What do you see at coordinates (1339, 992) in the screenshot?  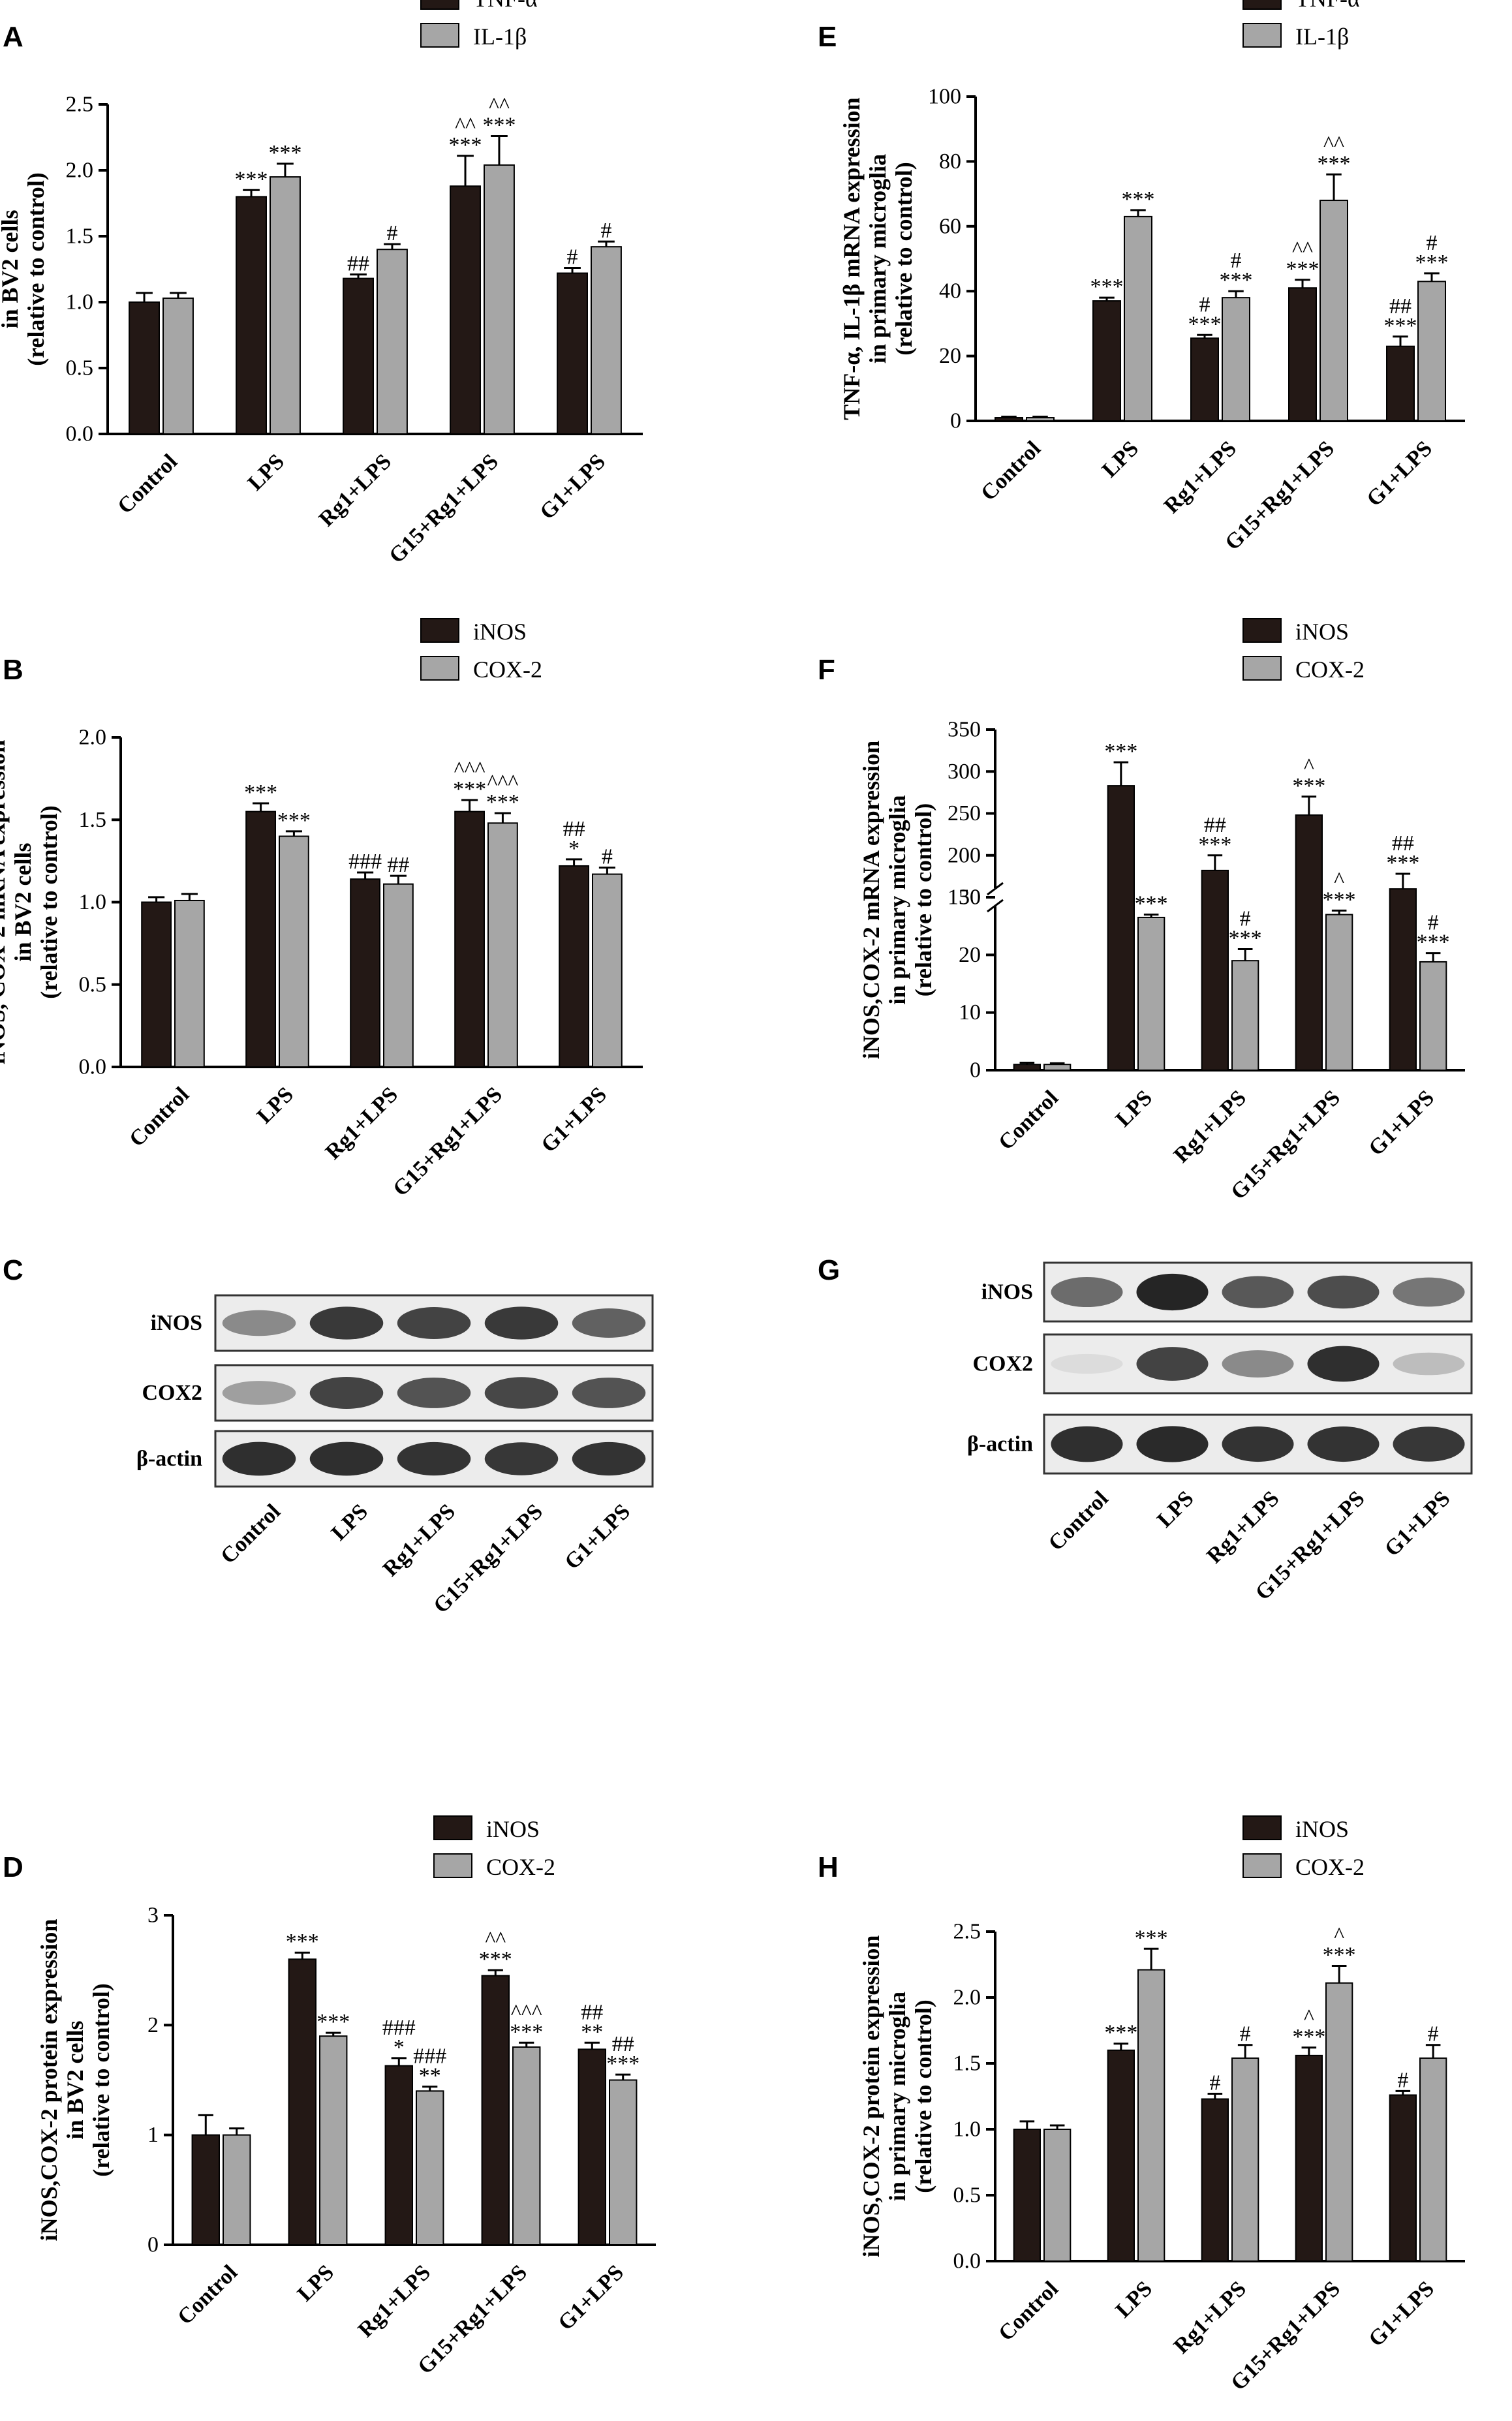 I see `bar-f-s1-c3` at bounding box center [1339, 992].